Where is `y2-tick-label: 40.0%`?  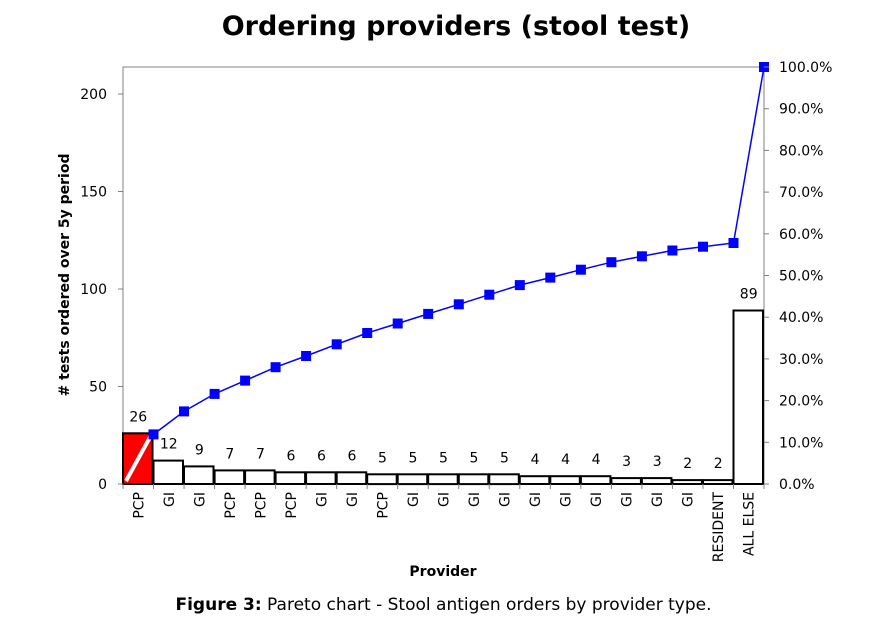 y2-tick-label: 40.0% is located at coordinates (801, 318).